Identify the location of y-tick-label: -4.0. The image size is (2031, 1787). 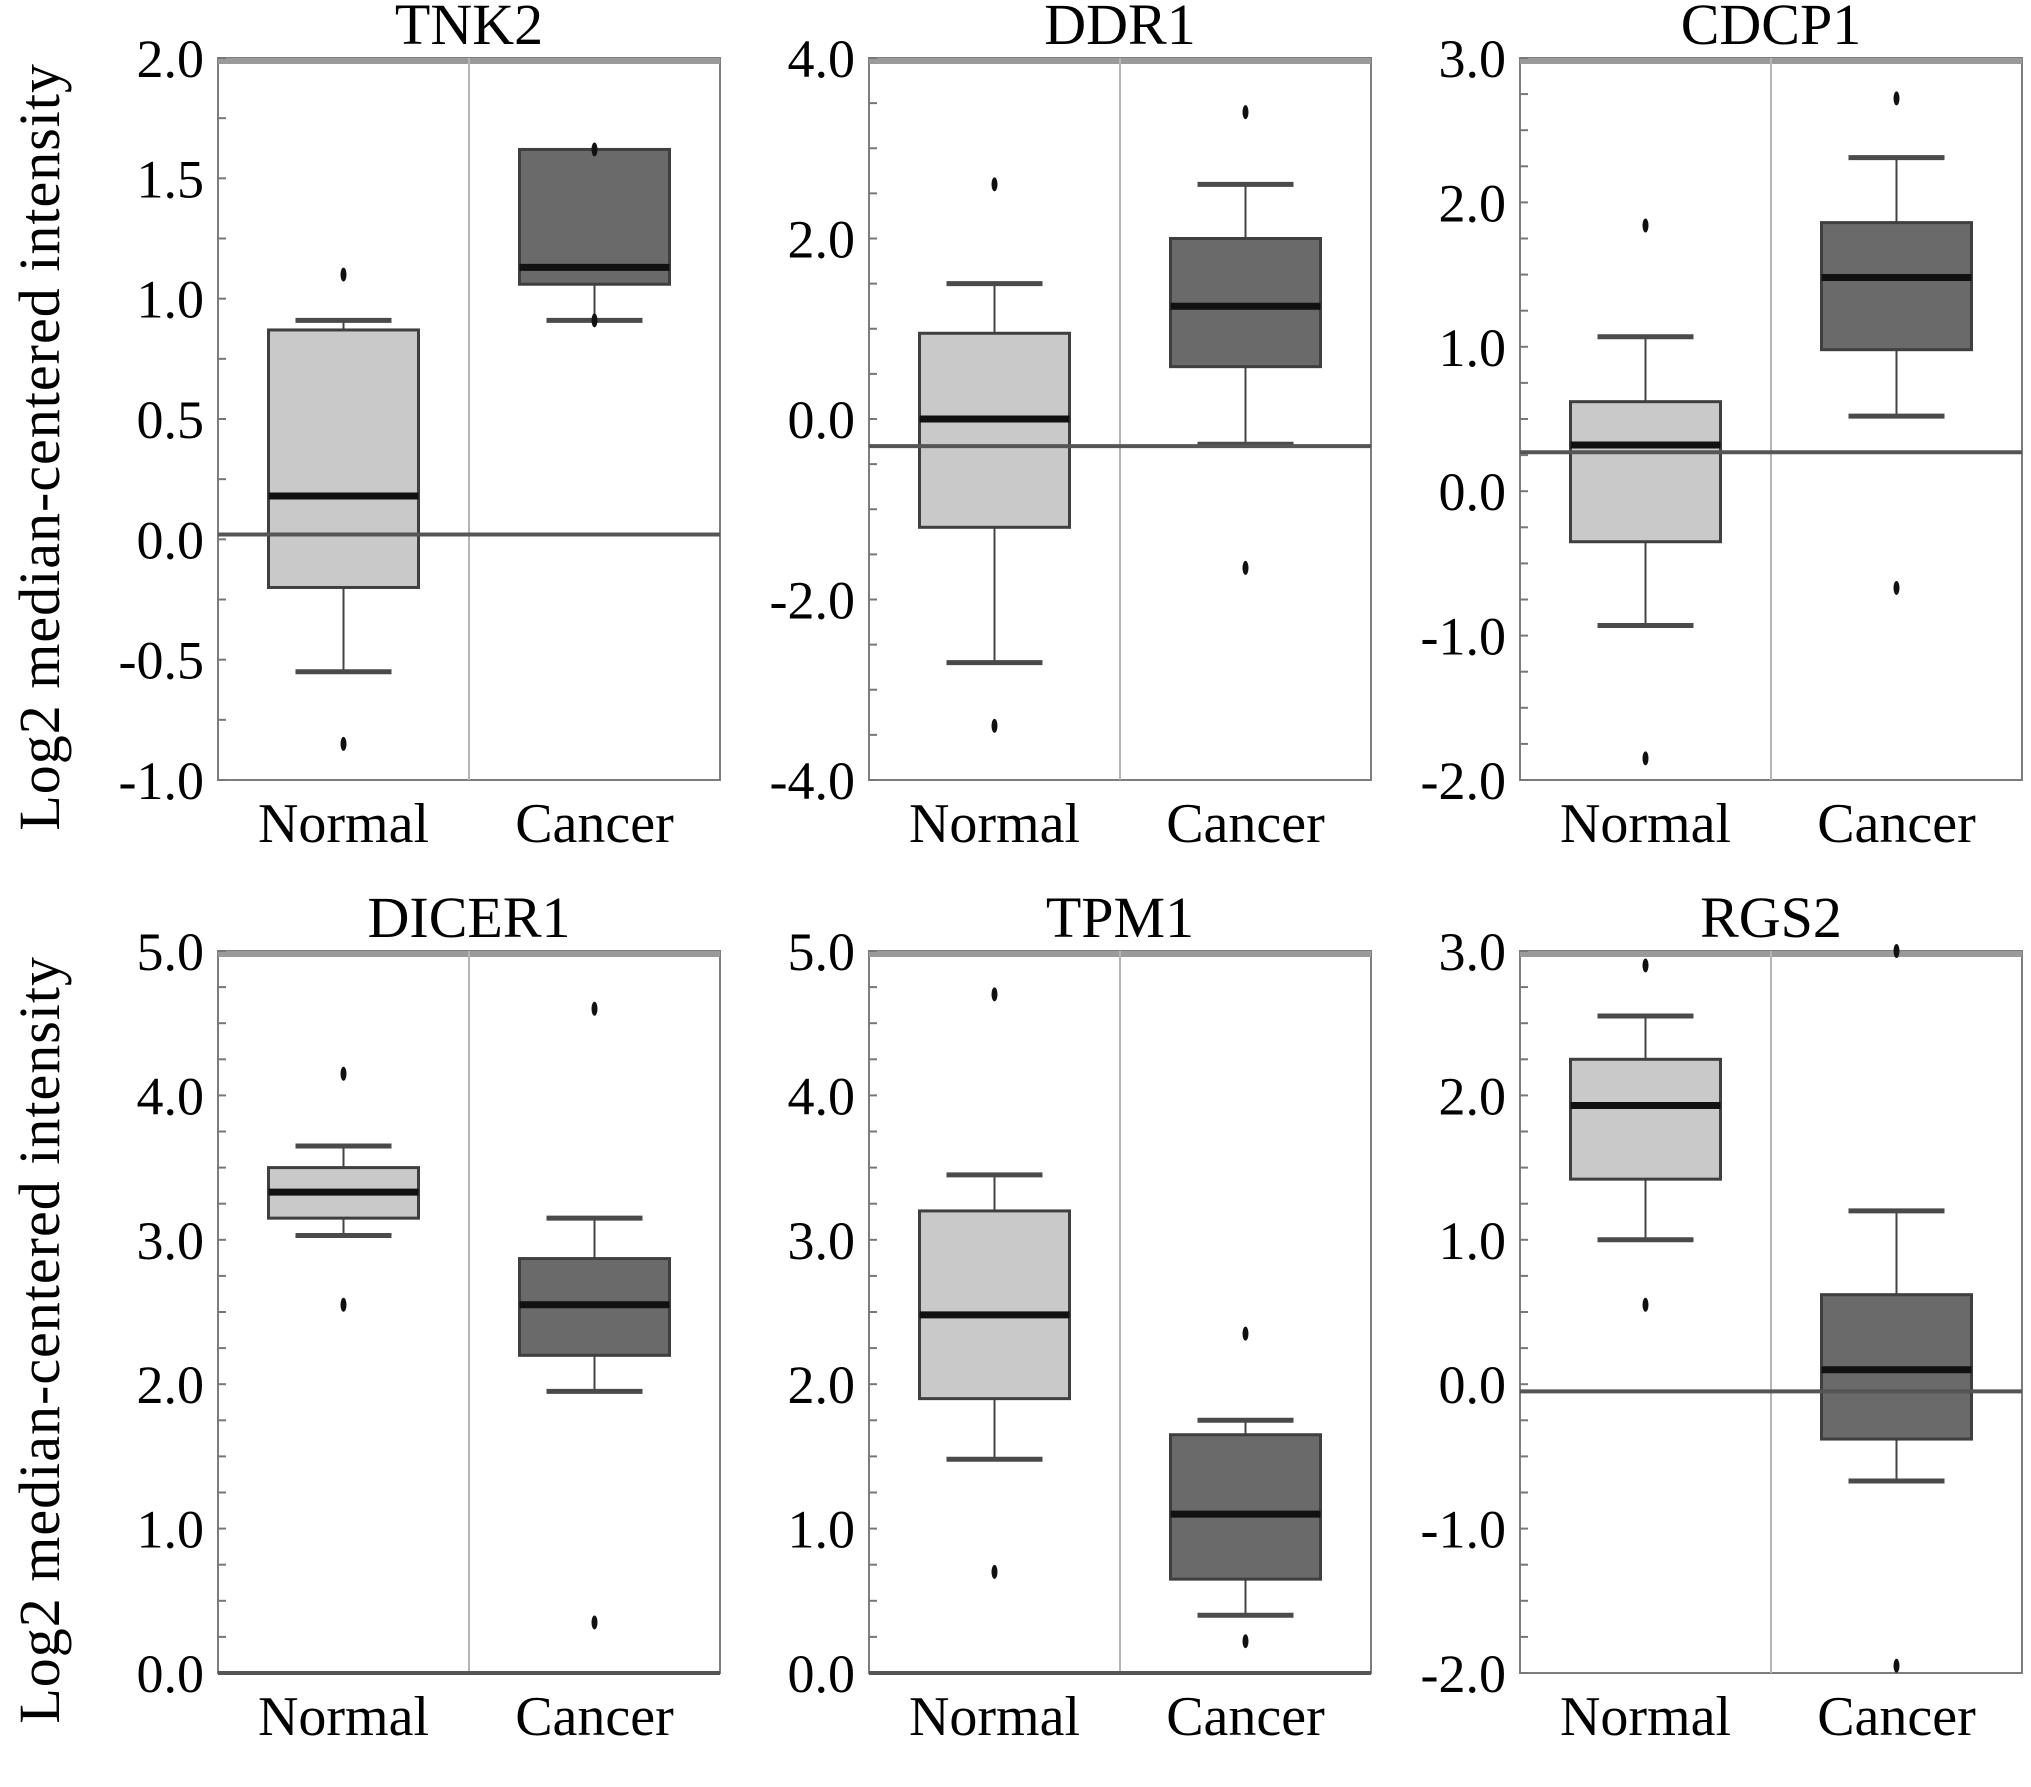
(812, 781).